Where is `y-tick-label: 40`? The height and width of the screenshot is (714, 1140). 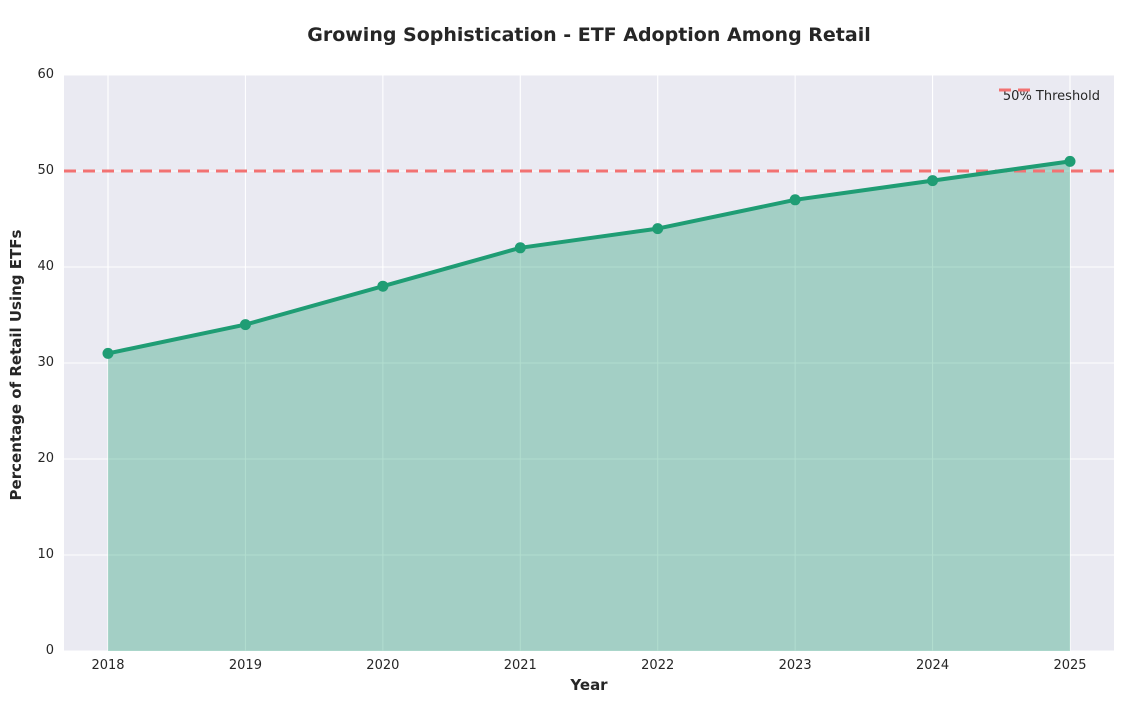
y-tick-label: 40 is located at coordinates (45, 266).